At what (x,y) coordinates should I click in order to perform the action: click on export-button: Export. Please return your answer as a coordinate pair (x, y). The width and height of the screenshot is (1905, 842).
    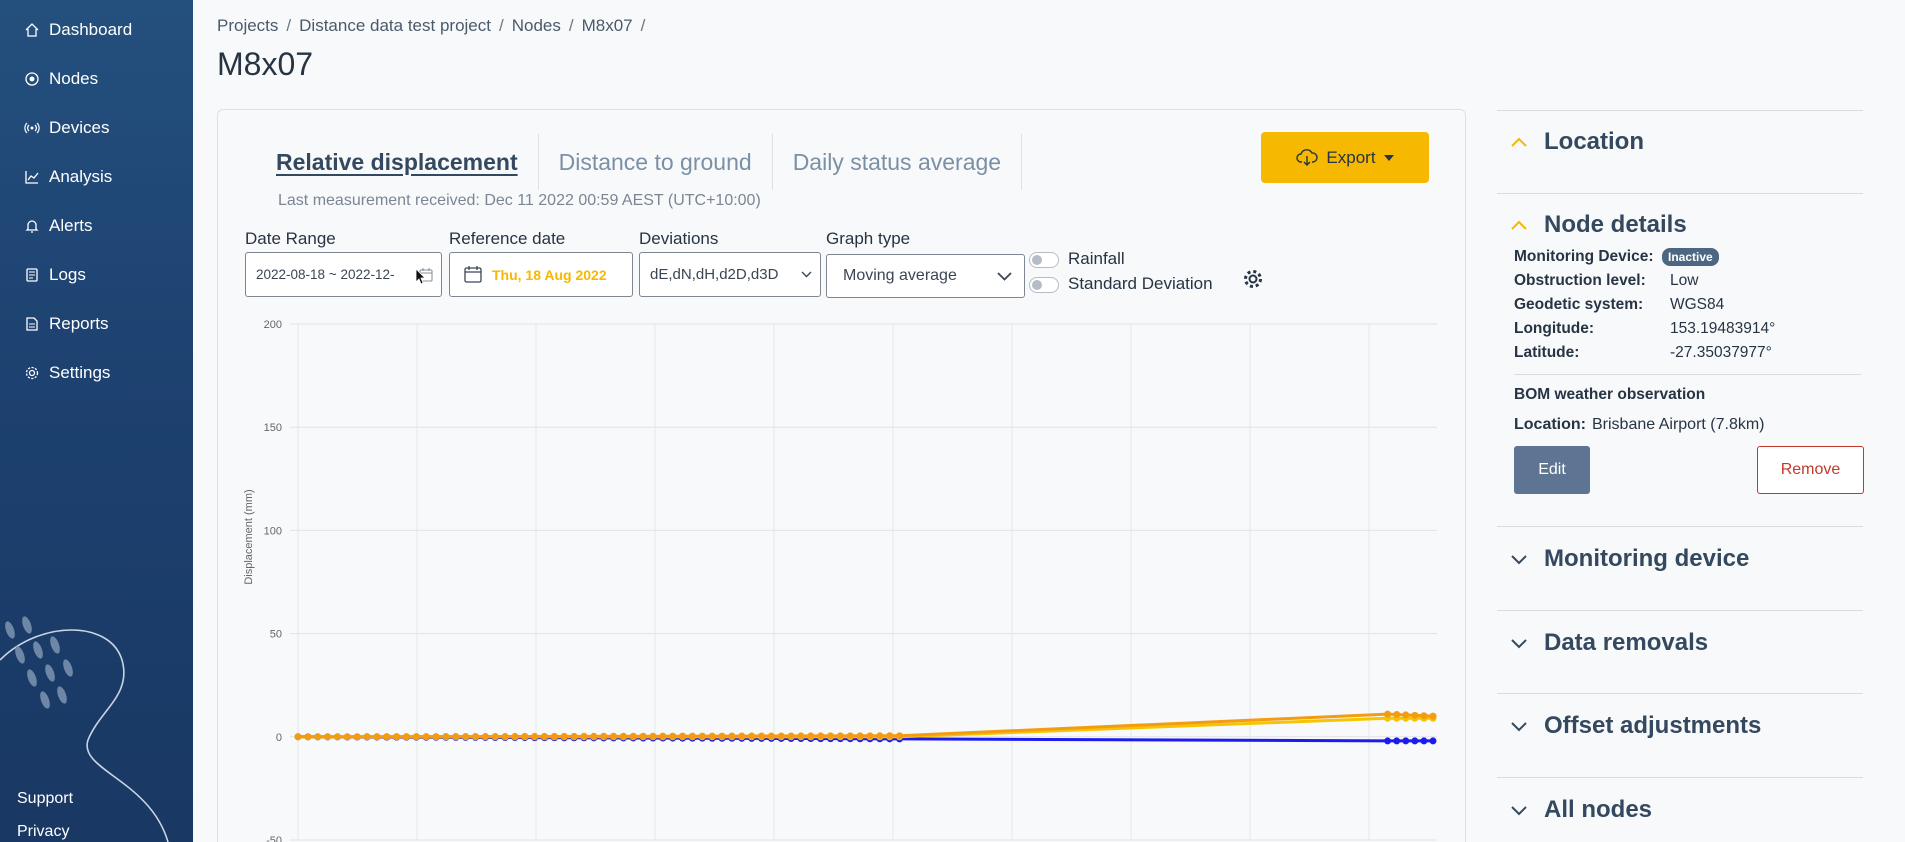
    Looking at the image, I should click on (1345, 157).